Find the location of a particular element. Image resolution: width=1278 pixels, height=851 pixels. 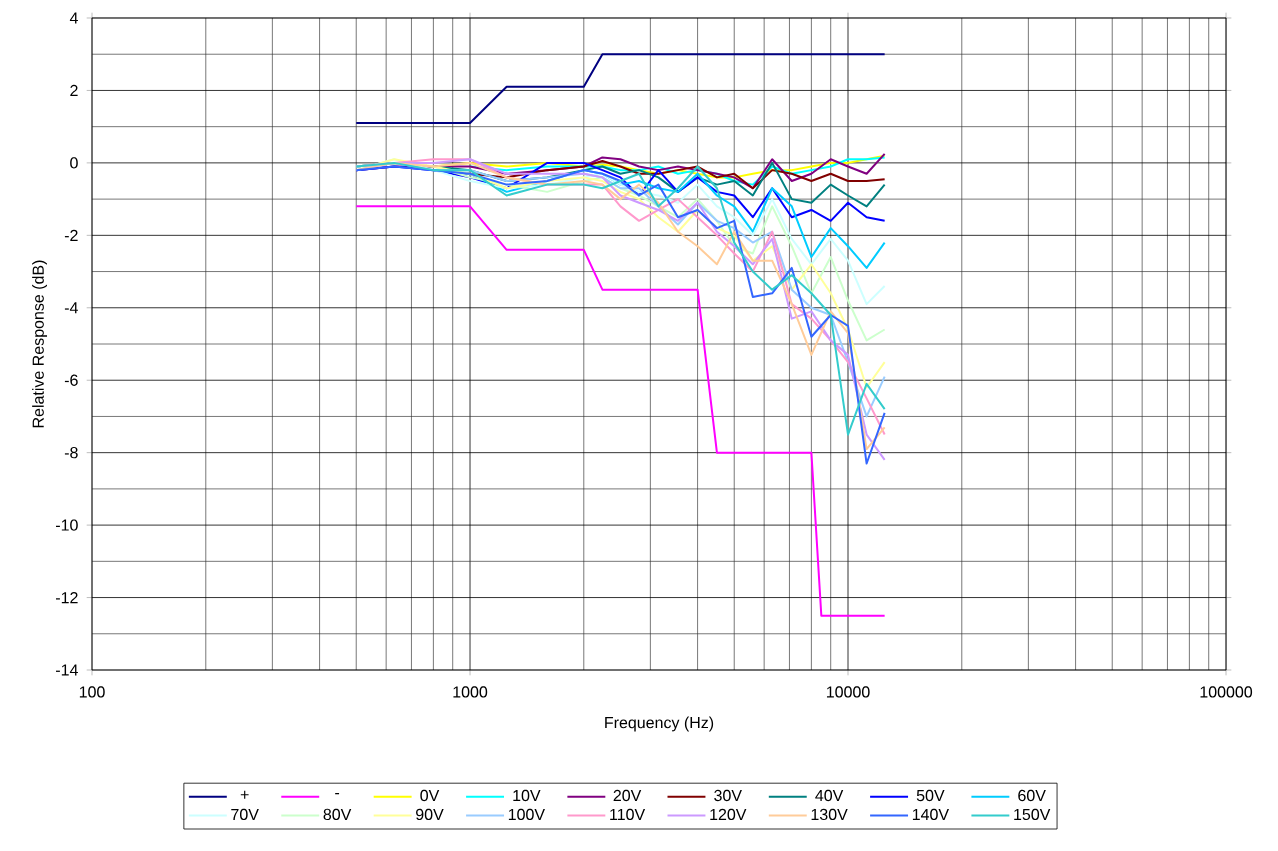

legend-label: 30V is located at coordinates (728, 795).